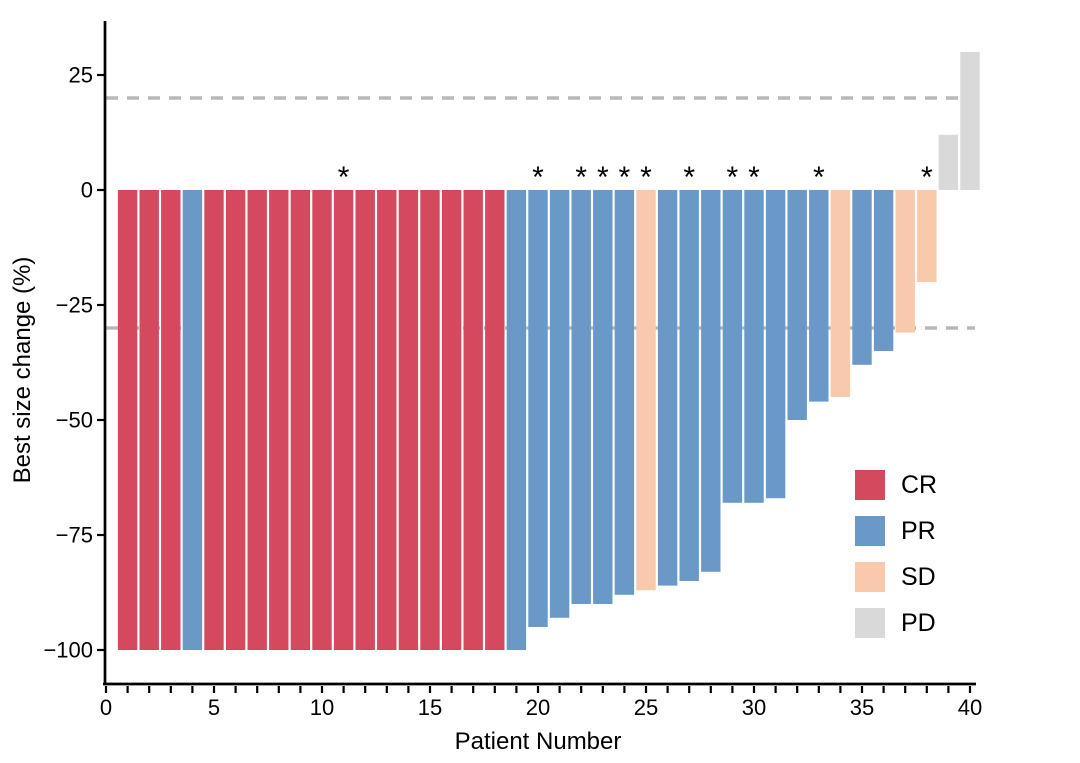 The width and height of the screenshot is (1080, 763). Describe the element at coordinates (74, 305) in the screenshot. I see `y-tick-label: −25` at that location.